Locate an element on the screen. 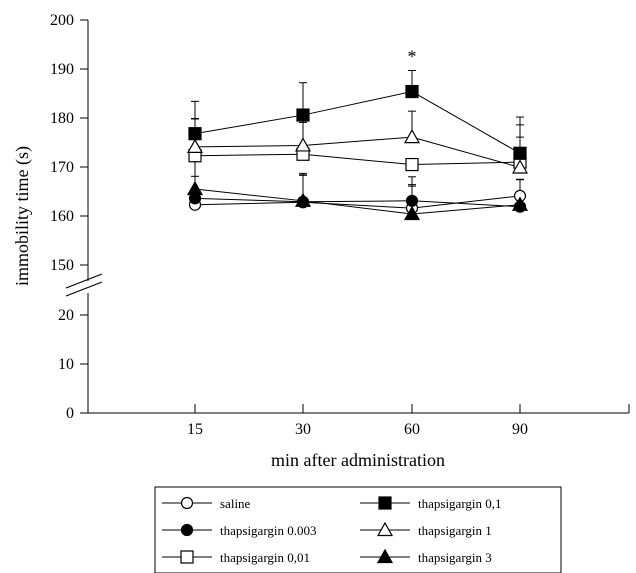 The height and width of the screenshot is (573, 636). y-tick-label: 10 is located at coordinates (66, 364).